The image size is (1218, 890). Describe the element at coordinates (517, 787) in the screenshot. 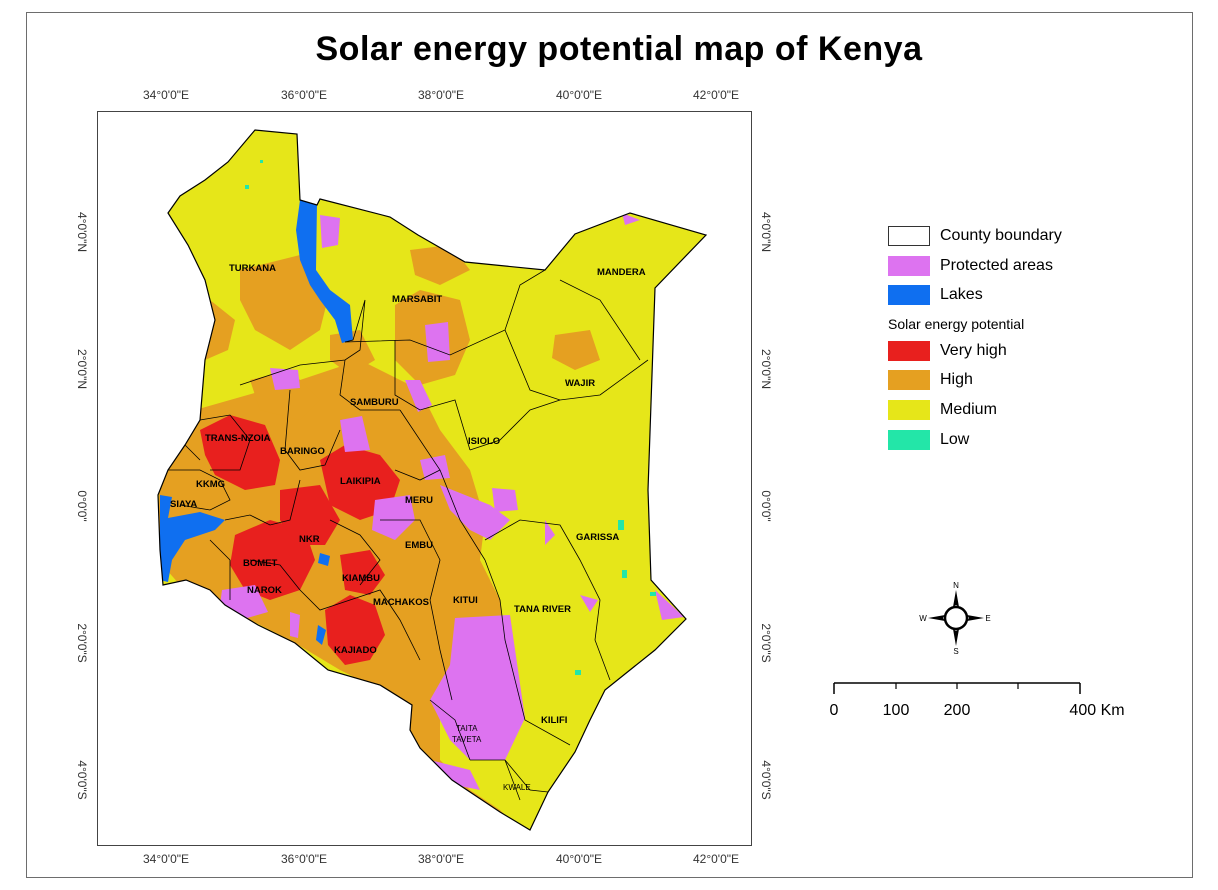

I see `county-label-kwale: KWALE` at that location.